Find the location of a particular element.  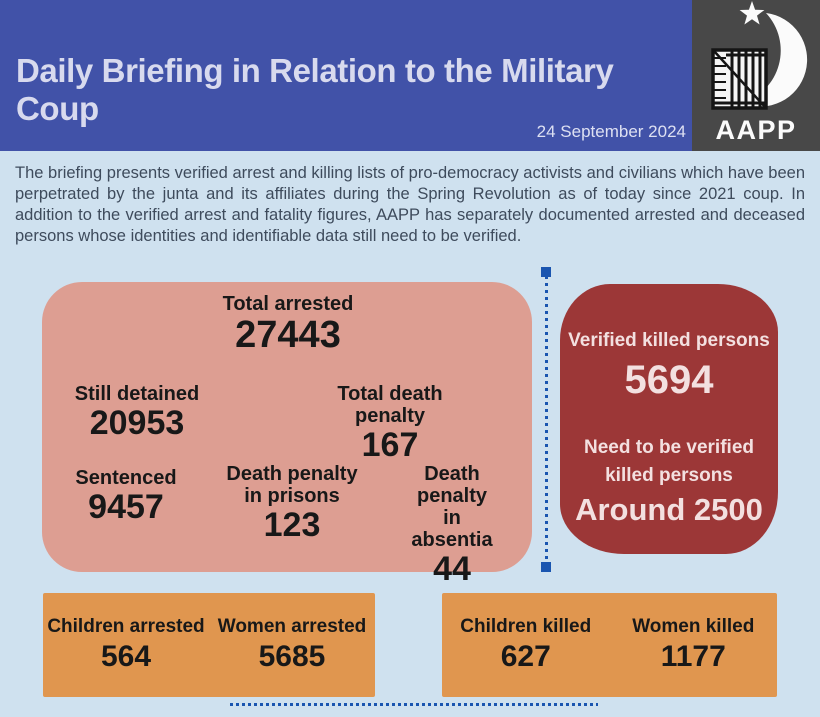

stat-total-death-penalty: Total death penalty 167 is located at coordinates (390, 423).